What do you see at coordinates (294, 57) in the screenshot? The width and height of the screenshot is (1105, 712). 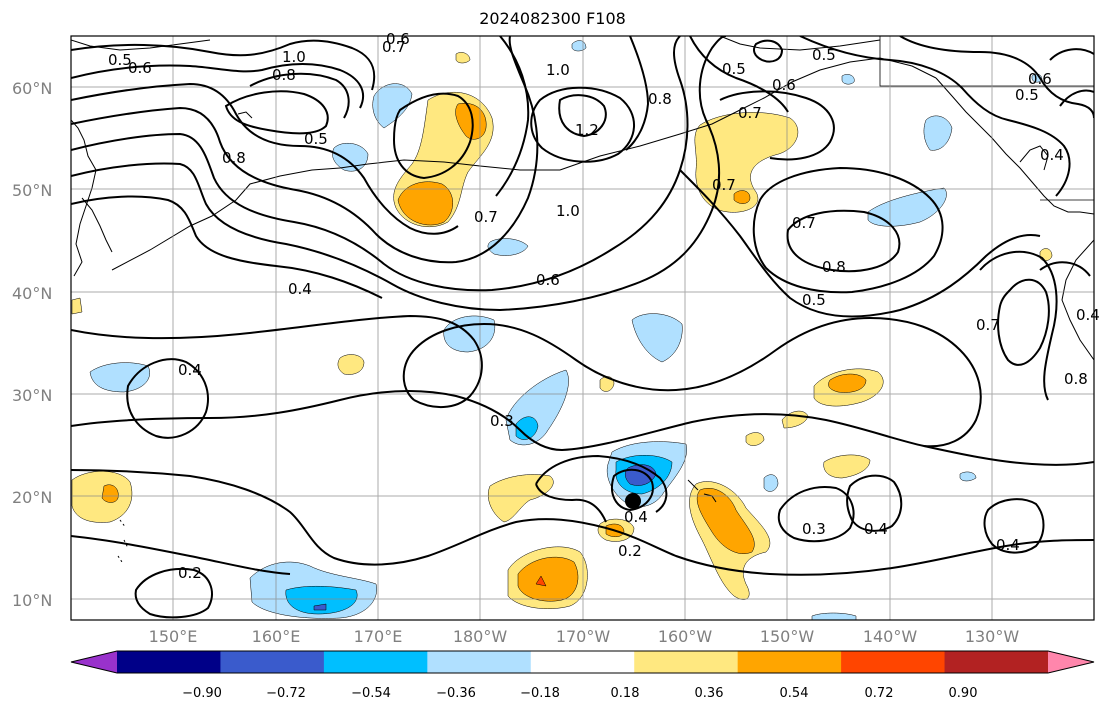 I see `contour-label: 1.0` at bounding box center [294, 57].